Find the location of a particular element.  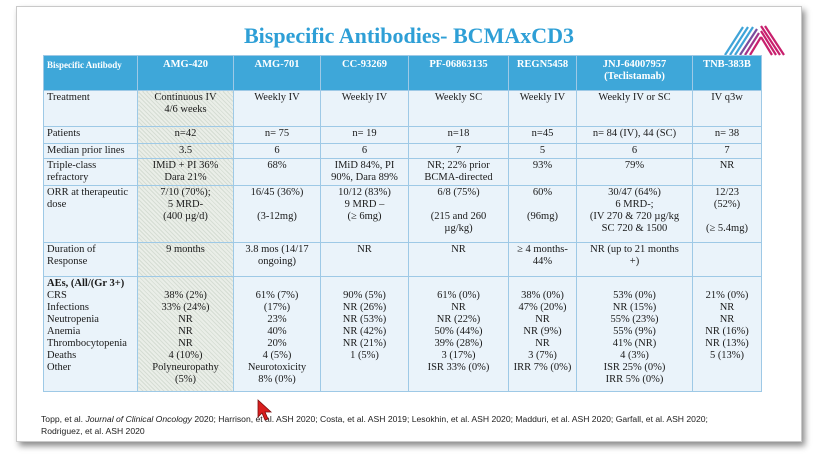

row-label-text: Duration of is located at coordinates (71, 249).